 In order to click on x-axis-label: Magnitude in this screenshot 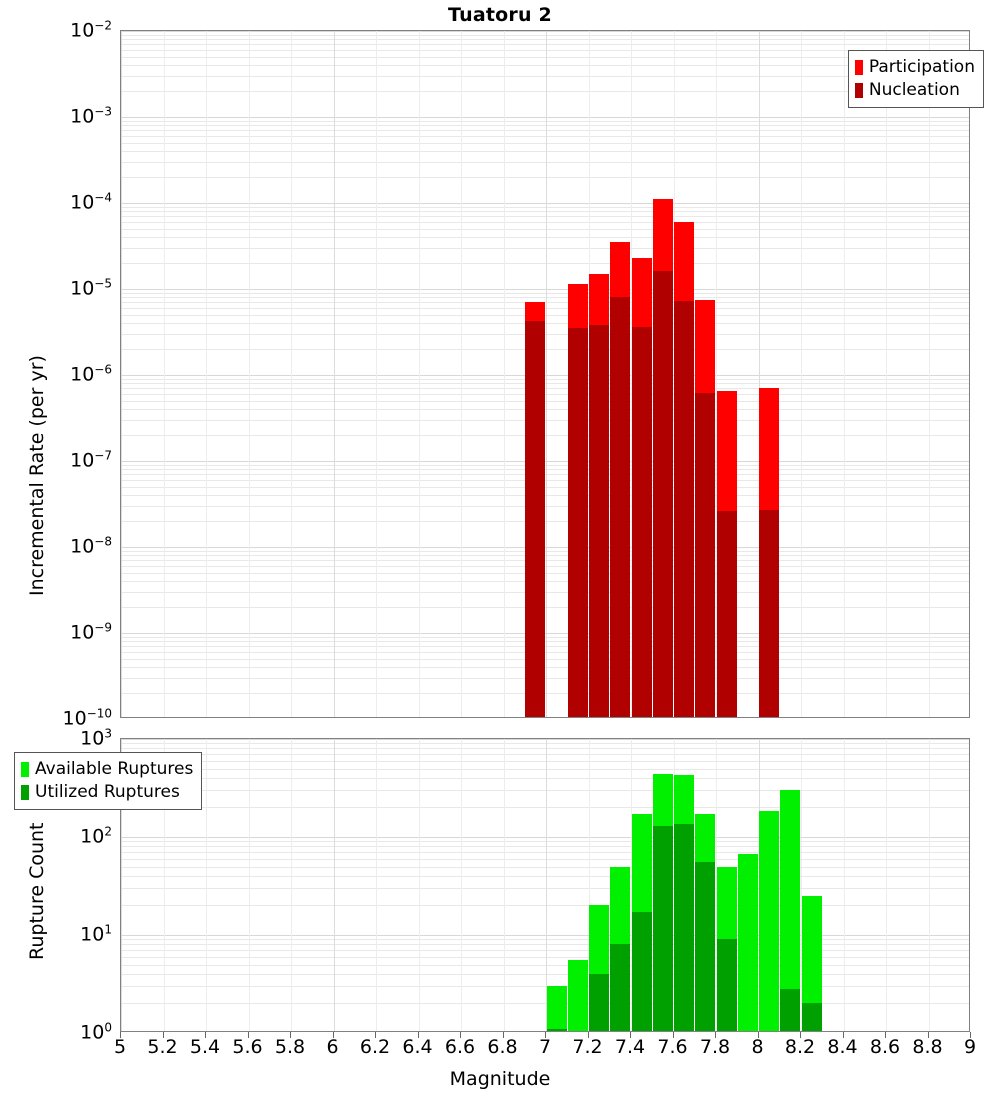, I will do `click(500, 1079)`.